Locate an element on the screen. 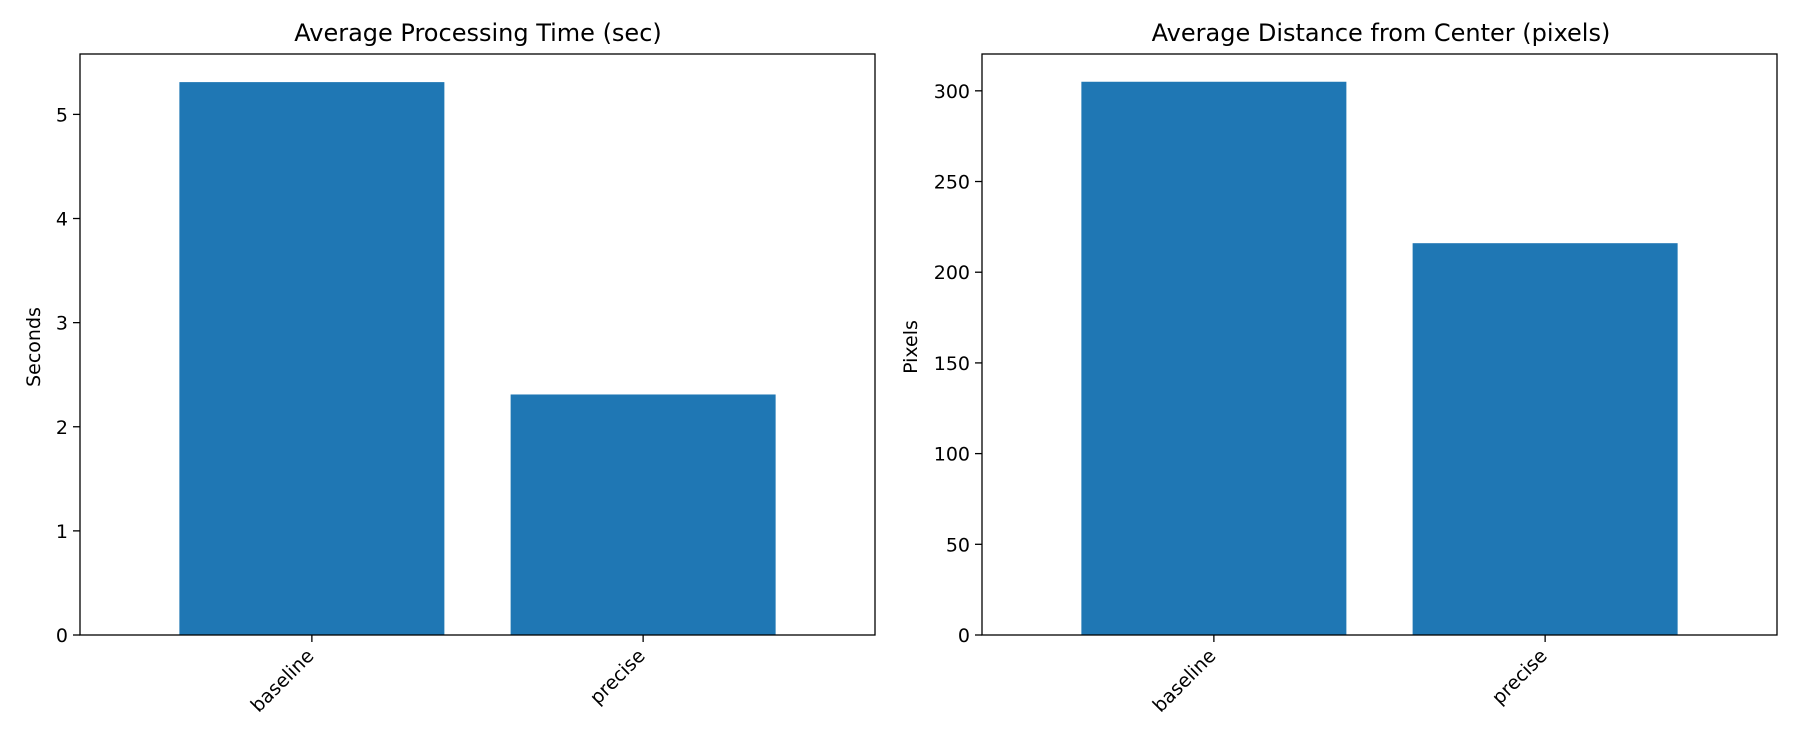 The height and width of the screenshot is (754, 1800). y-tick-label: 150 is located at coordinates (952, 364).